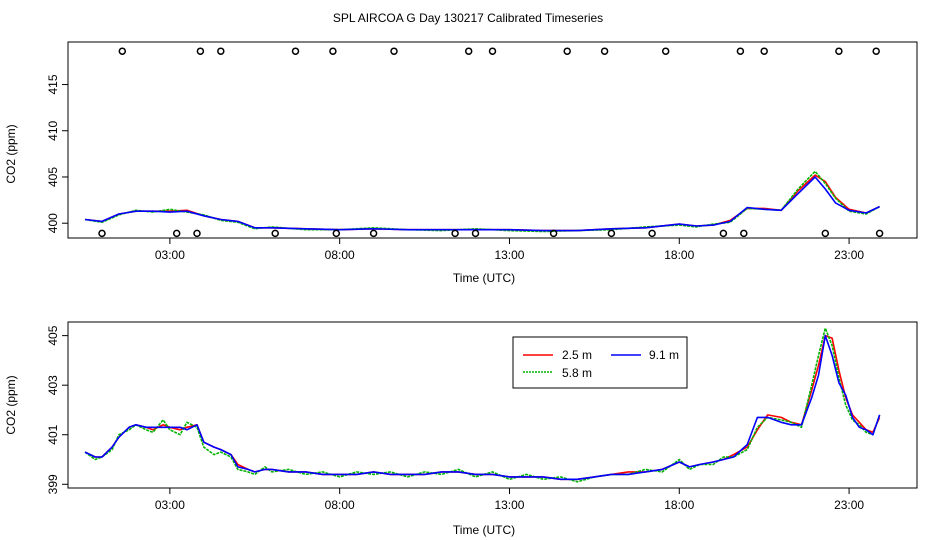 The height and width of the screenshot is (540, 936). I want to click on legend: 2.5 m 9.1 m 5.8 m, so click(600, 362).